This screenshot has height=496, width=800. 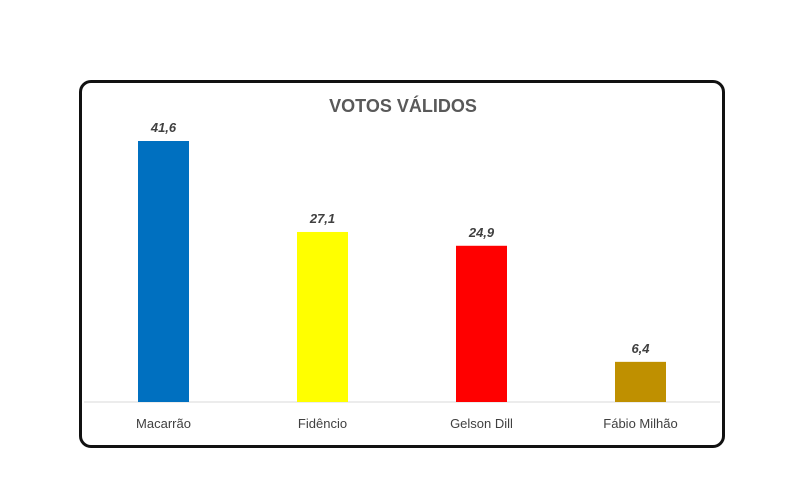 I want to click on x-tick-label-3: Gelson Dill, so click(x=481, y=423).